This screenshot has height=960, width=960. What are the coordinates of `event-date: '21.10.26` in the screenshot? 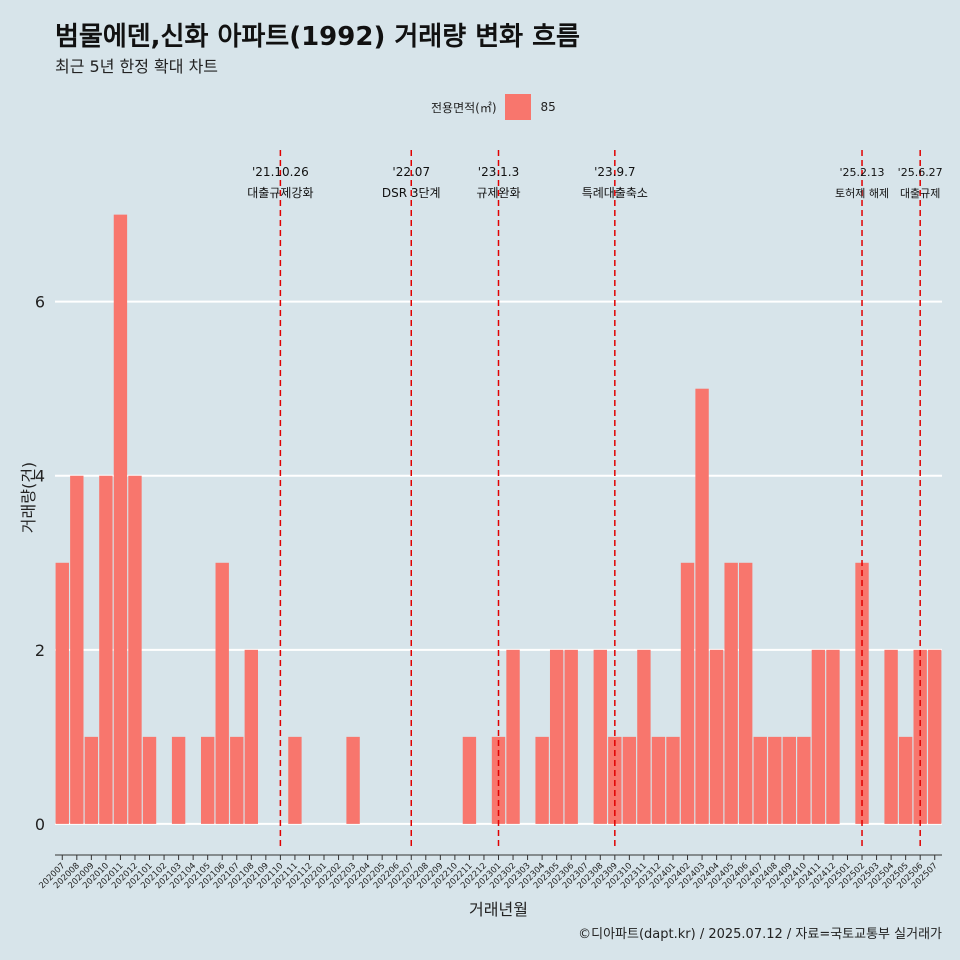 It's located at (280, 172).